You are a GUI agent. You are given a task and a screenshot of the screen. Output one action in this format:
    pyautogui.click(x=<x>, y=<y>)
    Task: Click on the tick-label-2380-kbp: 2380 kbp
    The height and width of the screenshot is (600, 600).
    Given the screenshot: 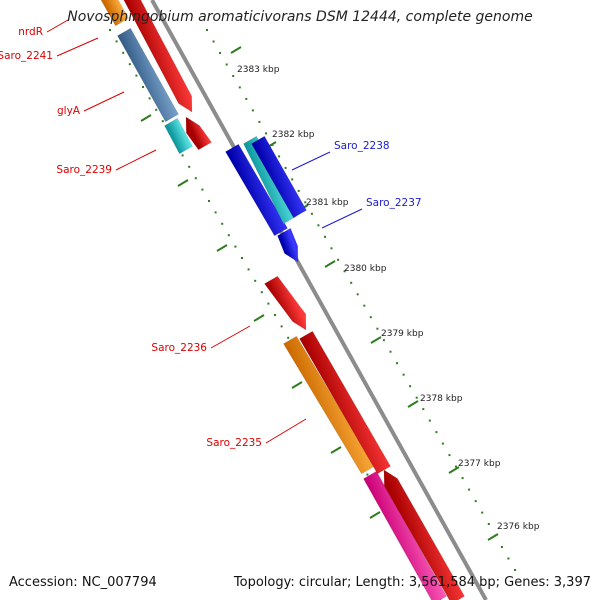 What is the action you would take?
    pyautogui.click(x=365, y=269)
    